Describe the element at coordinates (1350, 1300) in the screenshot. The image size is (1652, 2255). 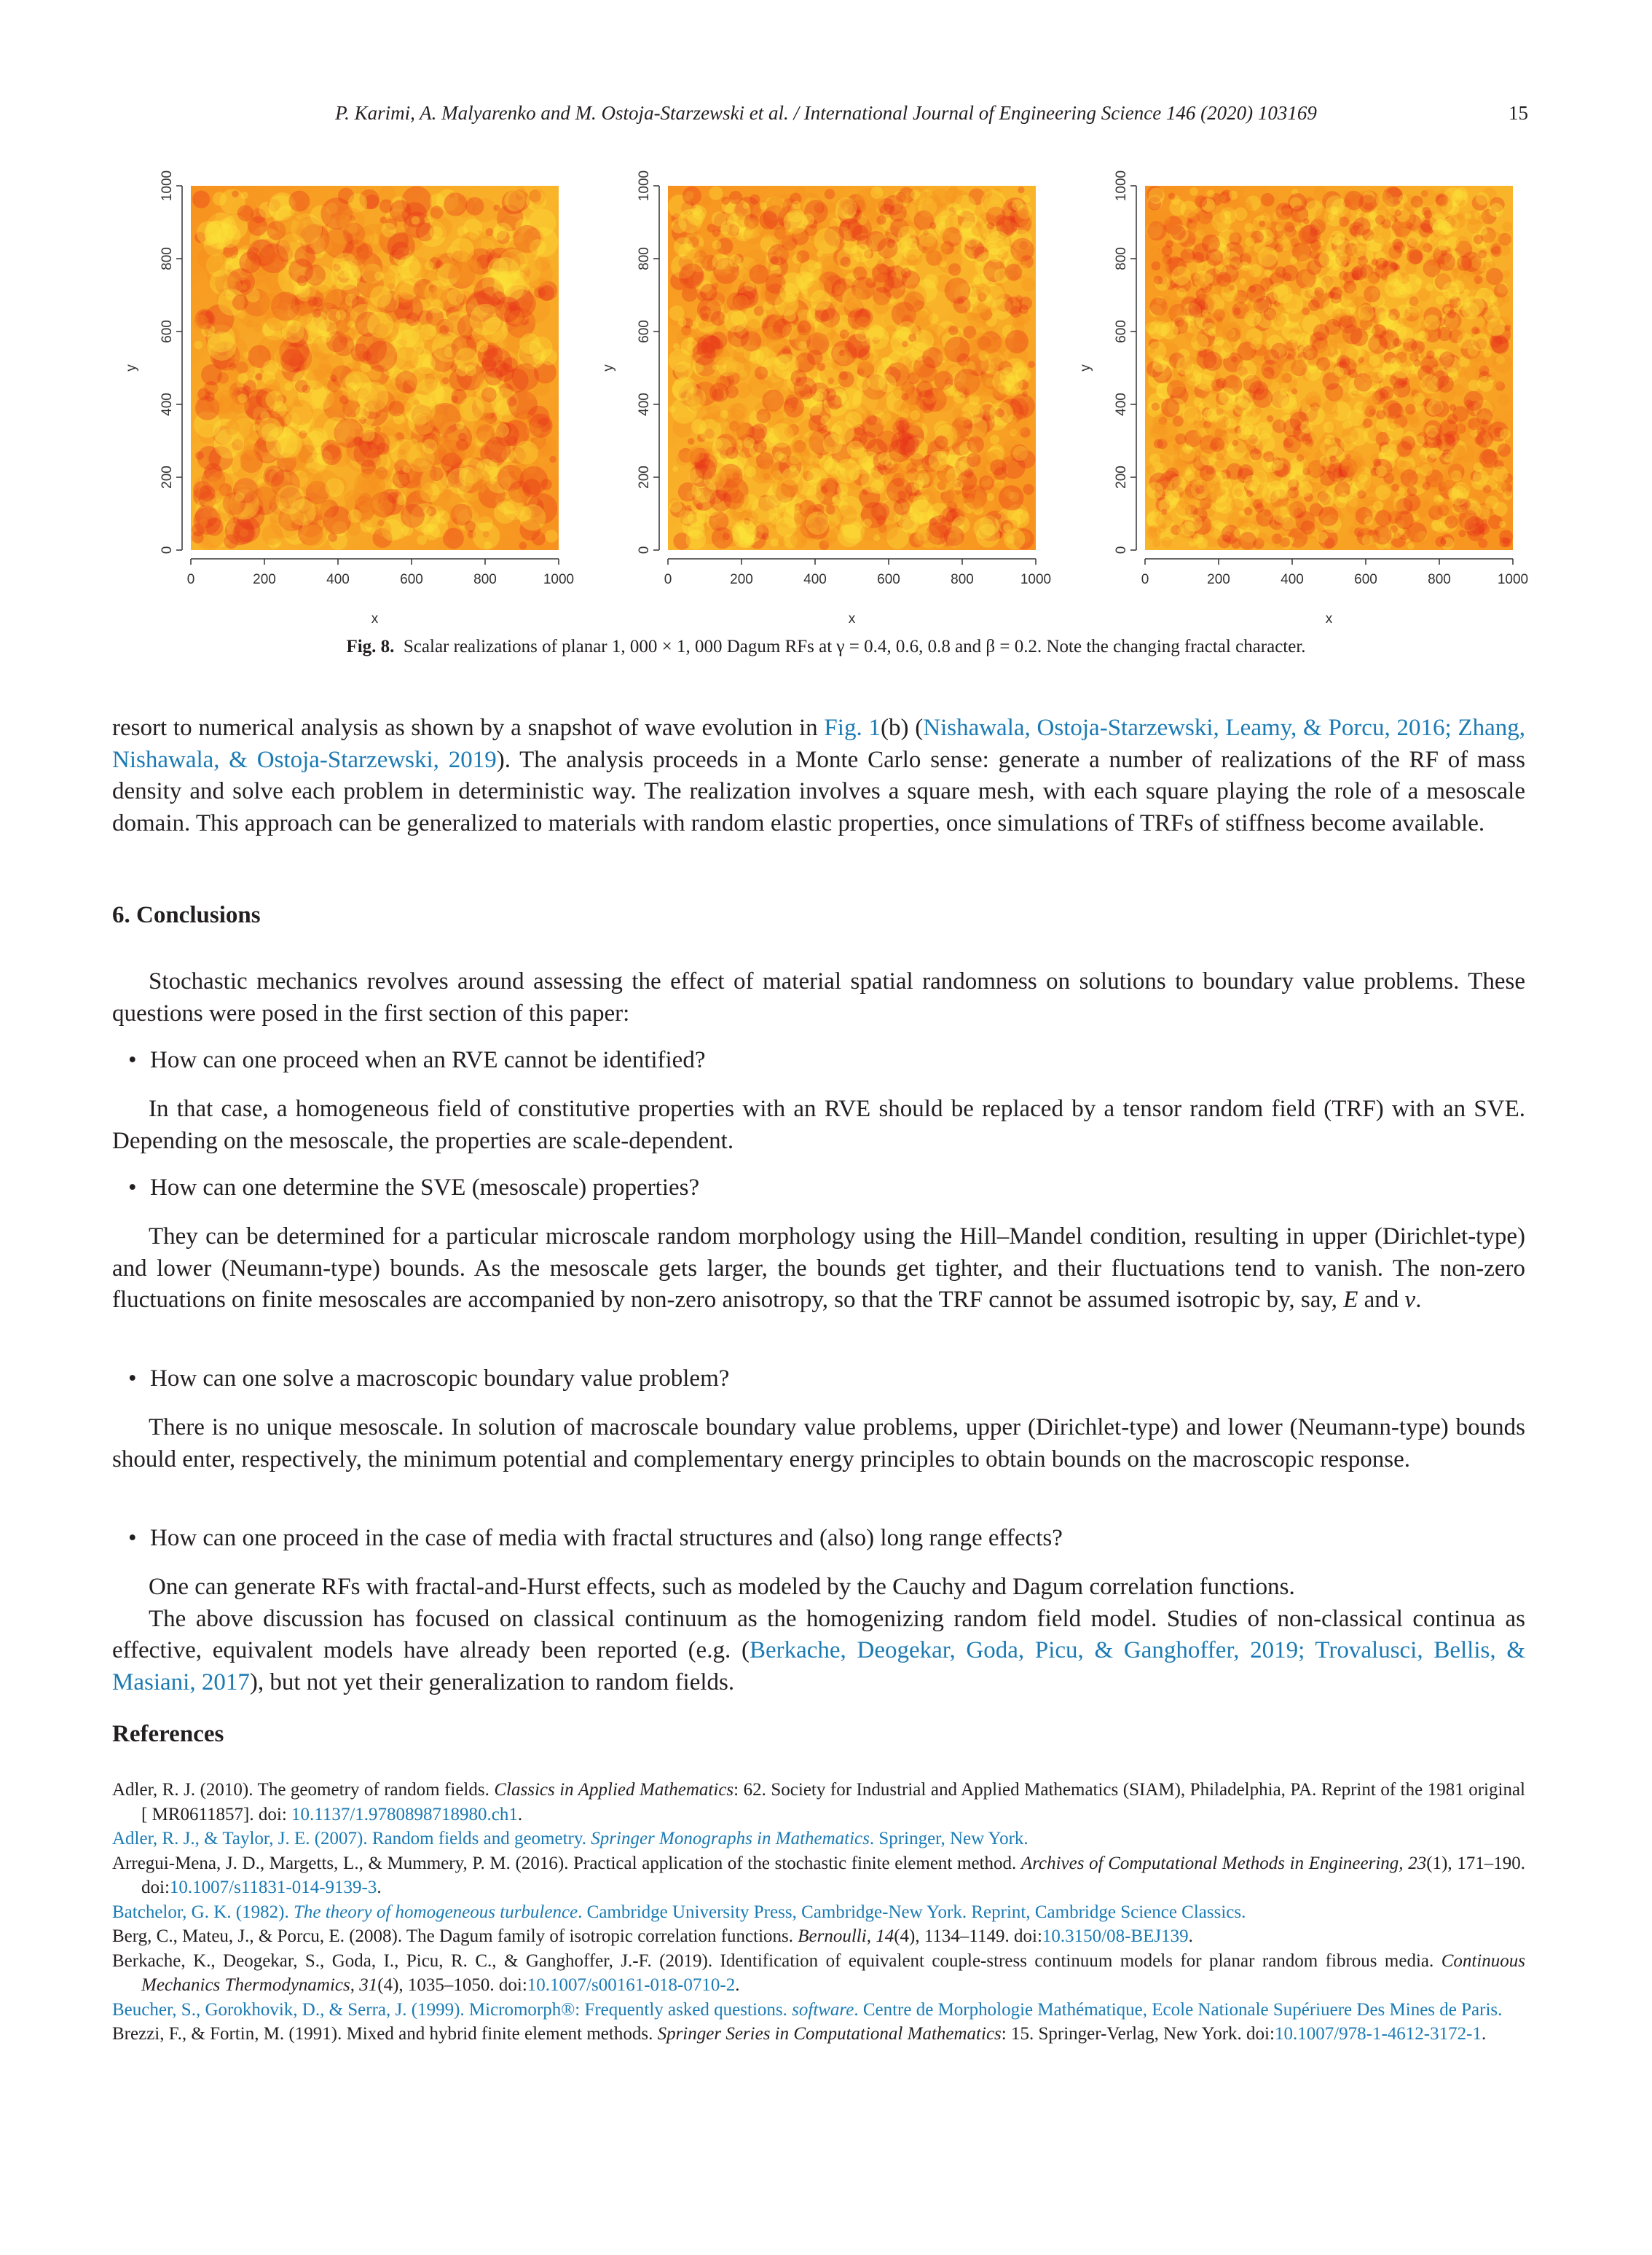
I see `symbol-E: E` at that location.